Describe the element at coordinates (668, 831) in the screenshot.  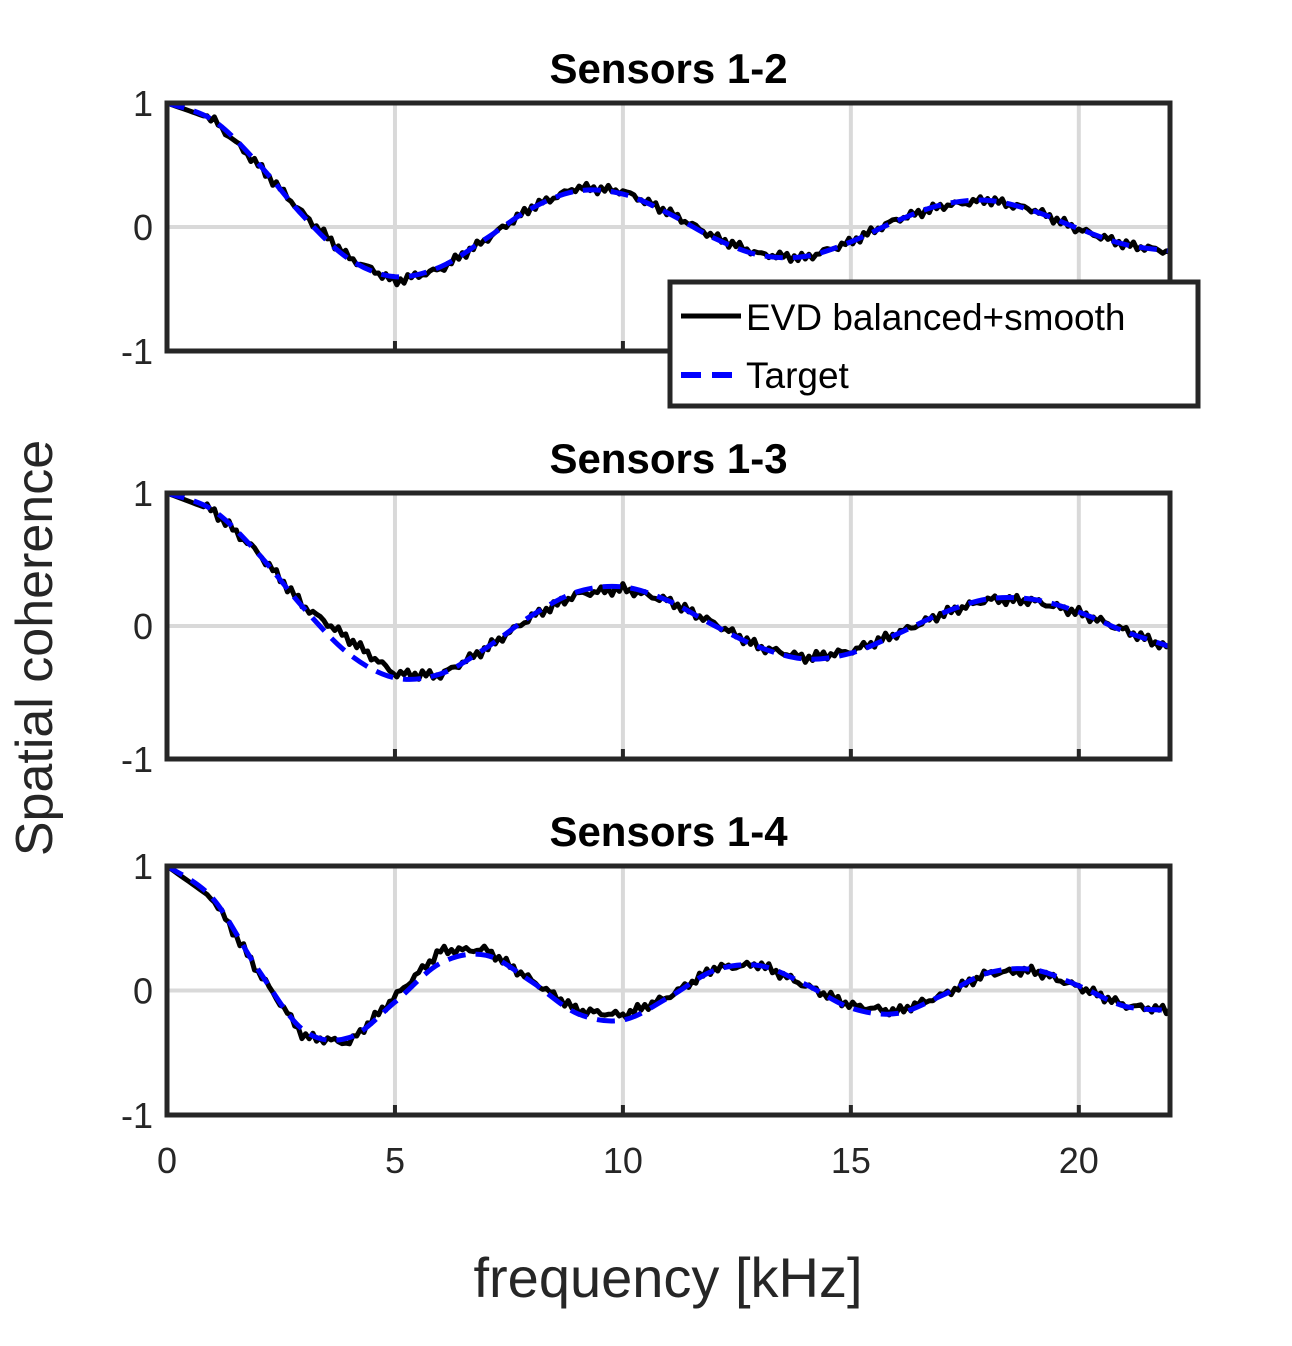
I see `panel-title: Sensors 1-4` at that location.